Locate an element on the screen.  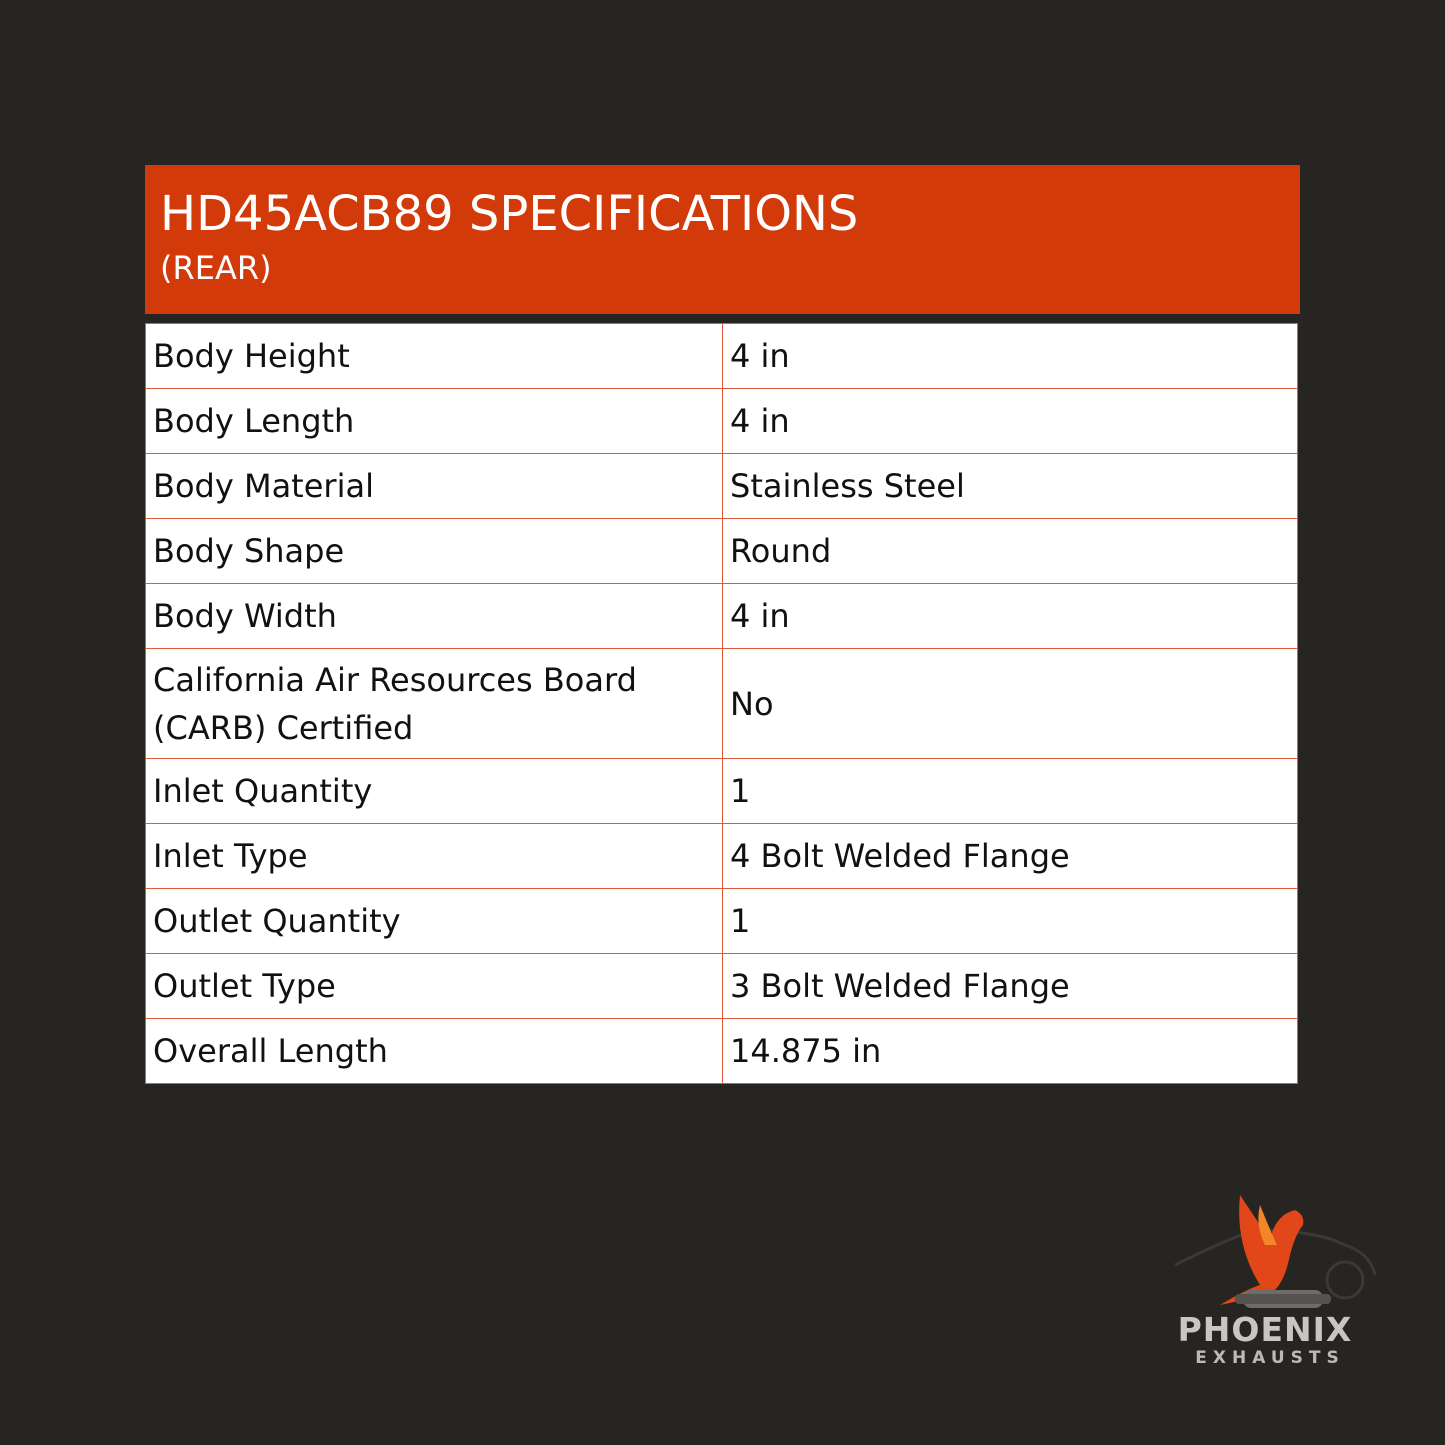
table-row: Body Shape Round is located at coordinates (721, 551).